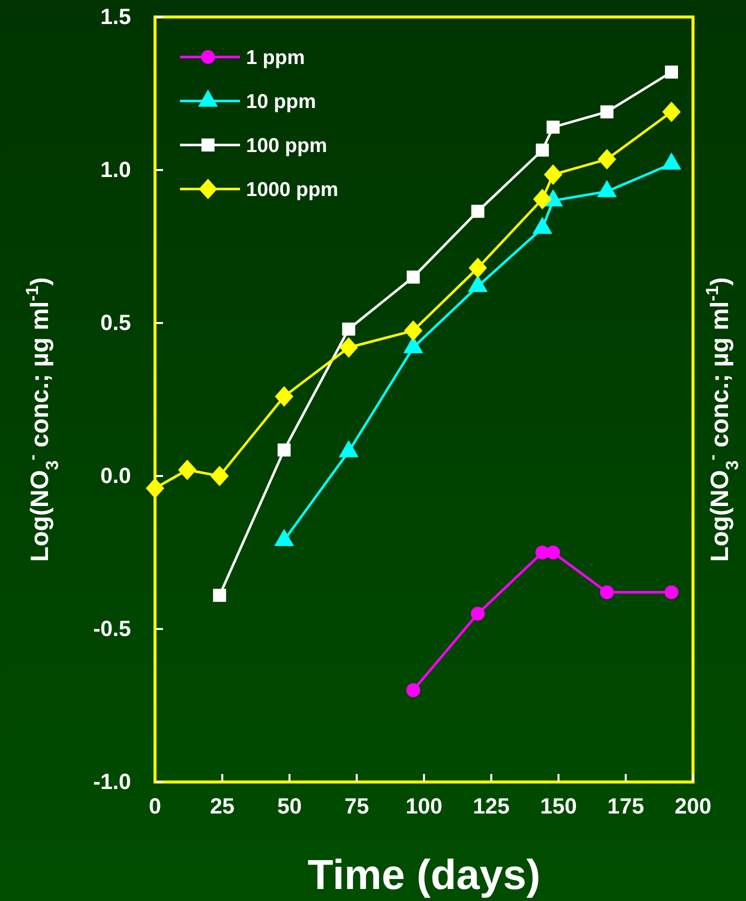 This screenshot has width=746, height=901. What do you see at coordinates (112, 629) in the screenshot?
I see `y-tick-label: -0.5` at bounding box center [112, 629].